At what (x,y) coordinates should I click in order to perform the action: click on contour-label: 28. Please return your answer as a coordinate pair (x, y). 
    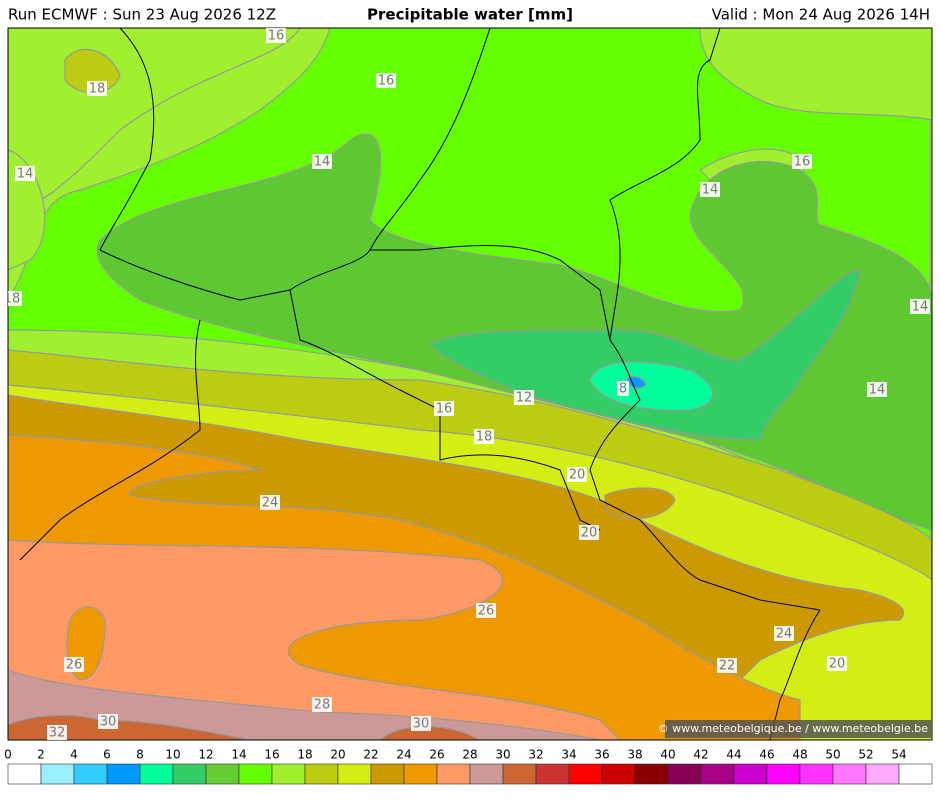
    Looking at the image, I should click on (322, 705).